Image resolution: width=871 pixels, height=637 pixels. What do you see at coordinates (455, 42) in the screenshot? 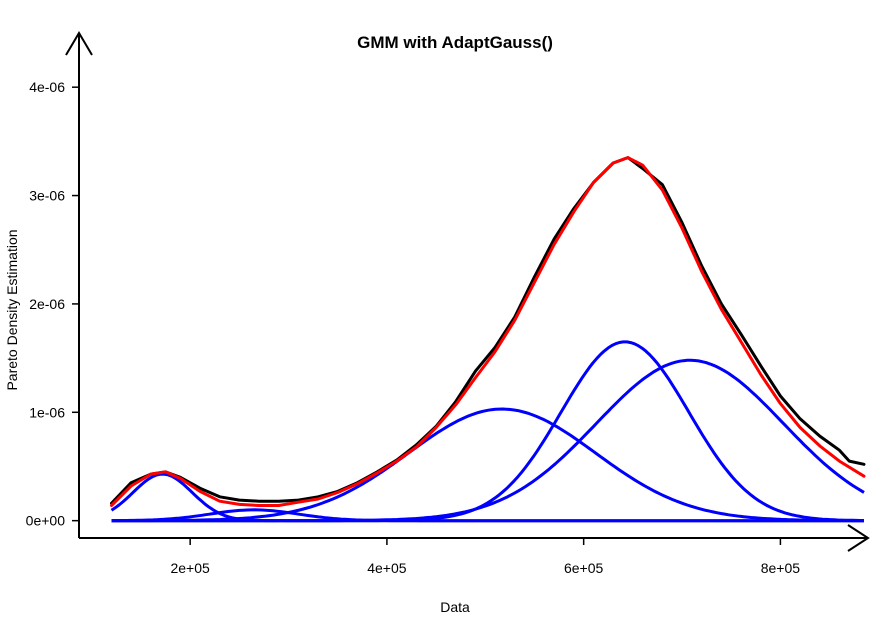
I see `chart-title: GMM with AdaptGauss()` at bounding box center [455, 42].